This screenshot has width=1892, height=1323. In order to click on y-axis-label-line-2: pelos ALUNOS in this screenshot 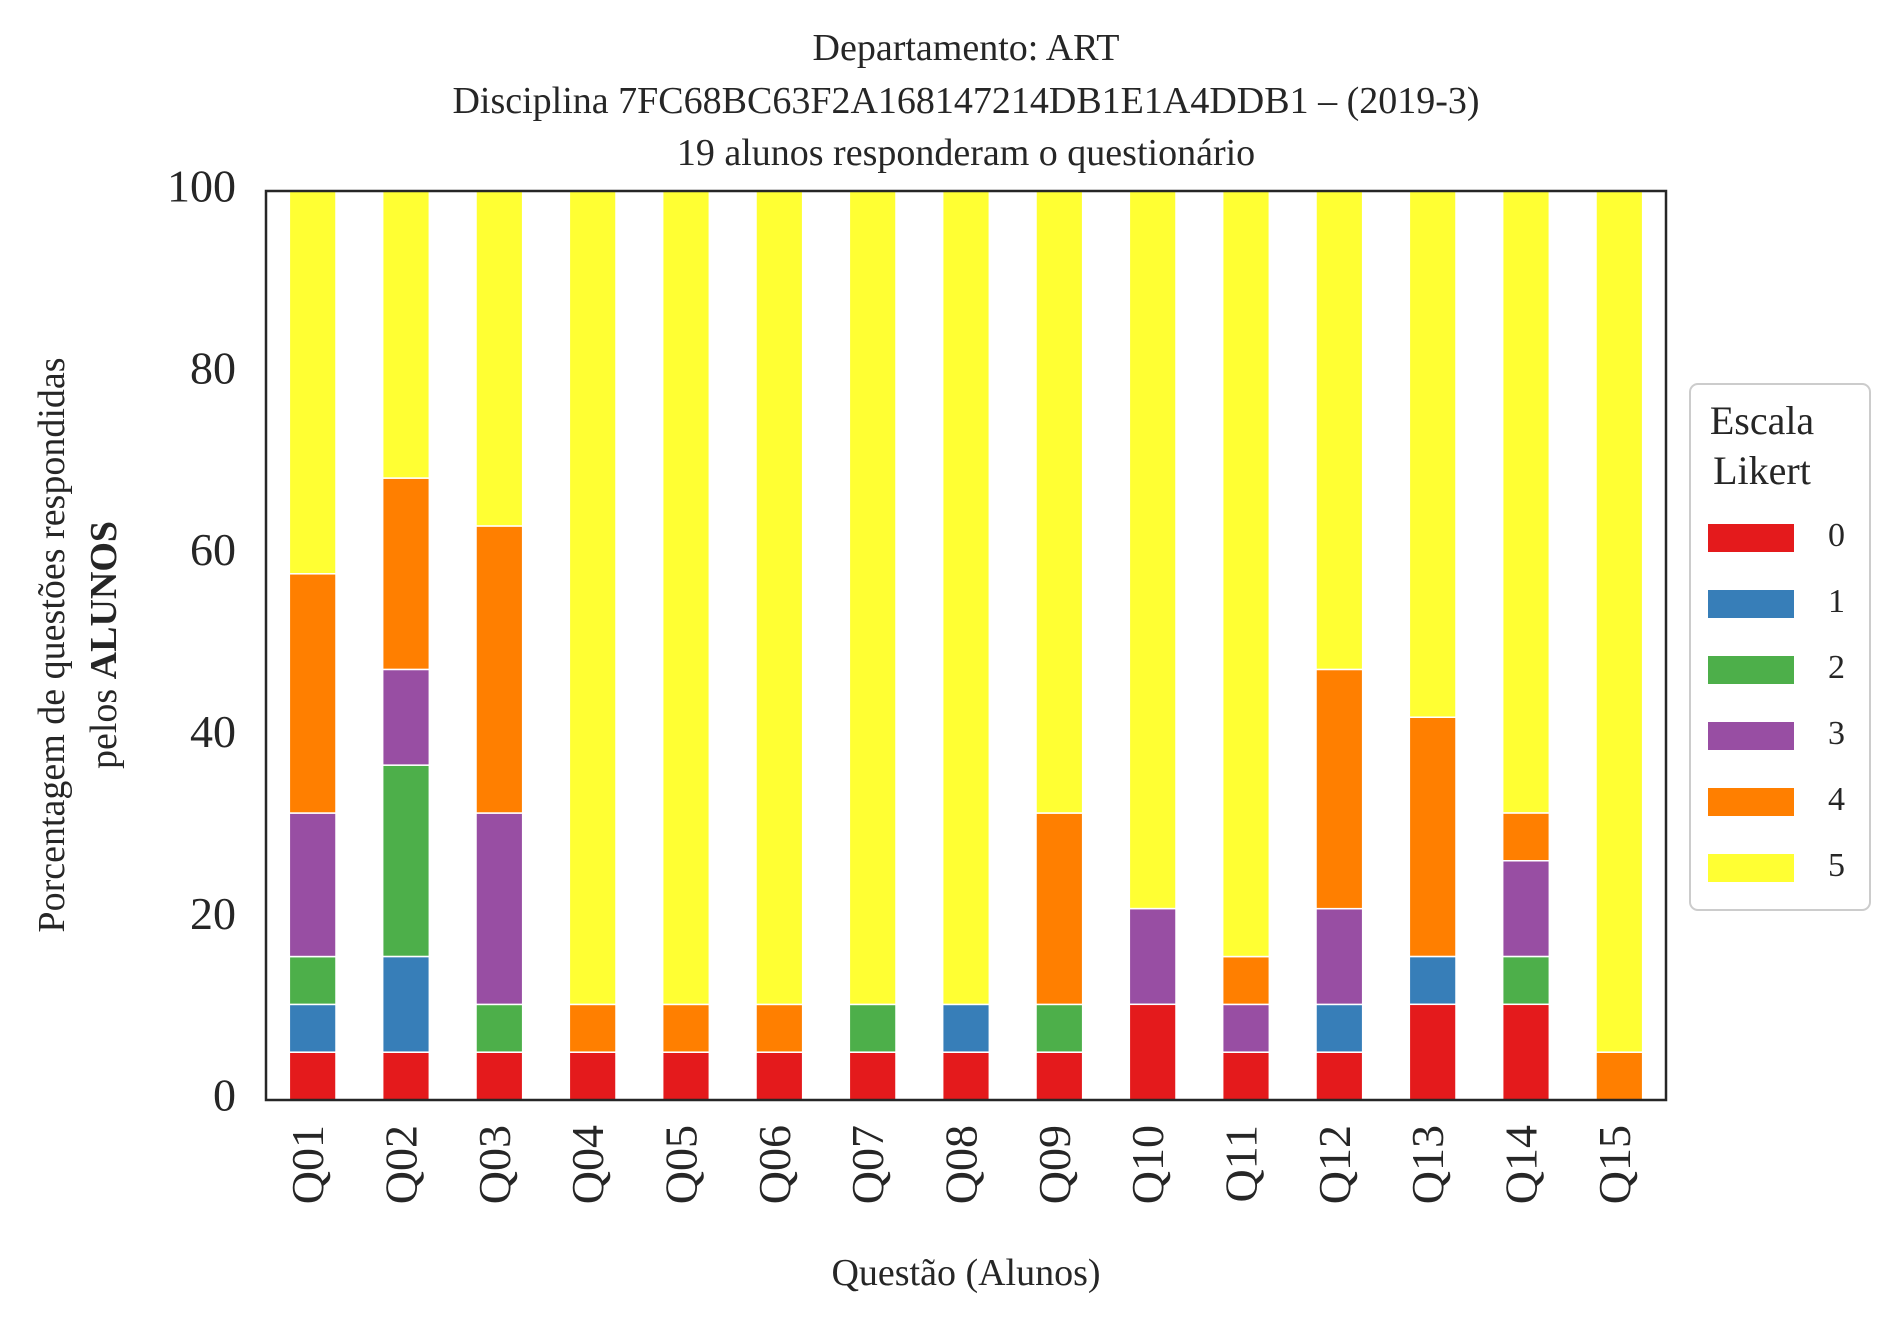, I will do `click(104, 645)`.